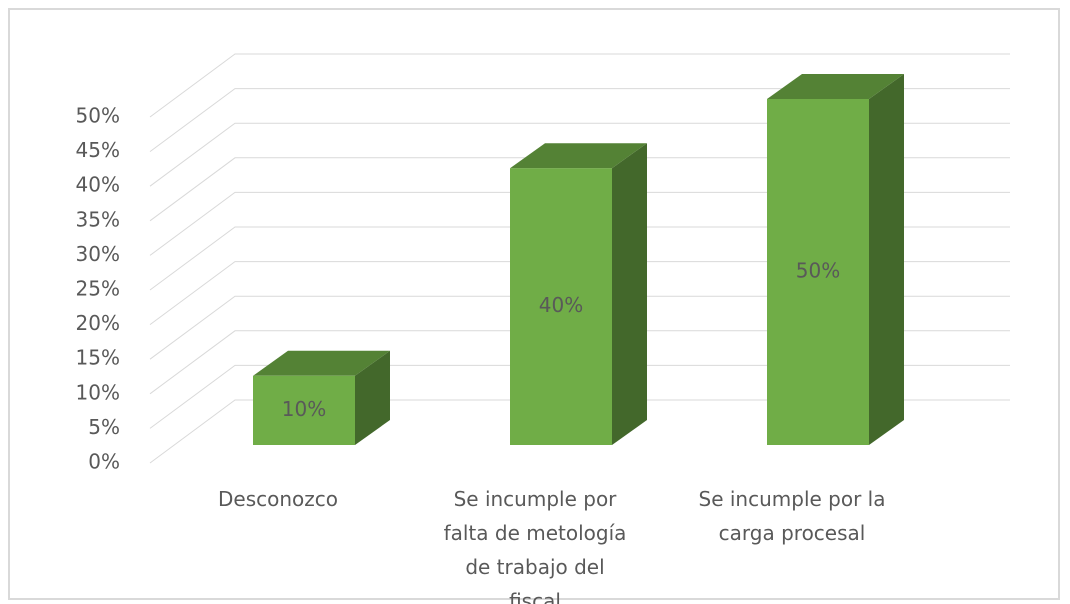  What do you see at coordinates (98, 289) in the screenshot?
I see `y-tick-label: 25%` at bounding box center [98, 289].